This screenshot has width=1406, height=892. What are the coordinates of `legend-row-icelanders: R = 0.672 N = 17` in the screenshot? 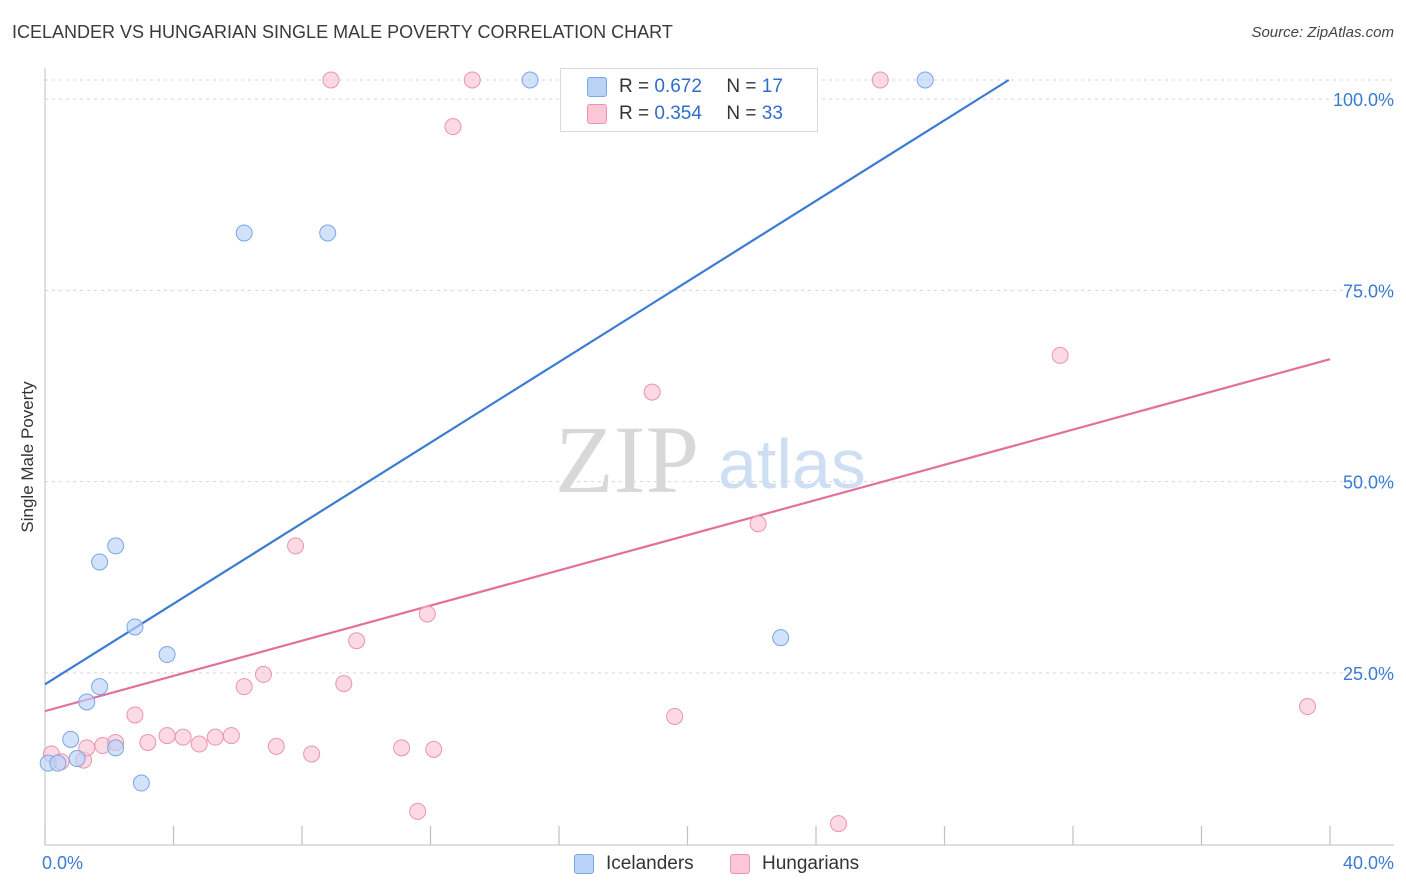 It's located at (685, 87).